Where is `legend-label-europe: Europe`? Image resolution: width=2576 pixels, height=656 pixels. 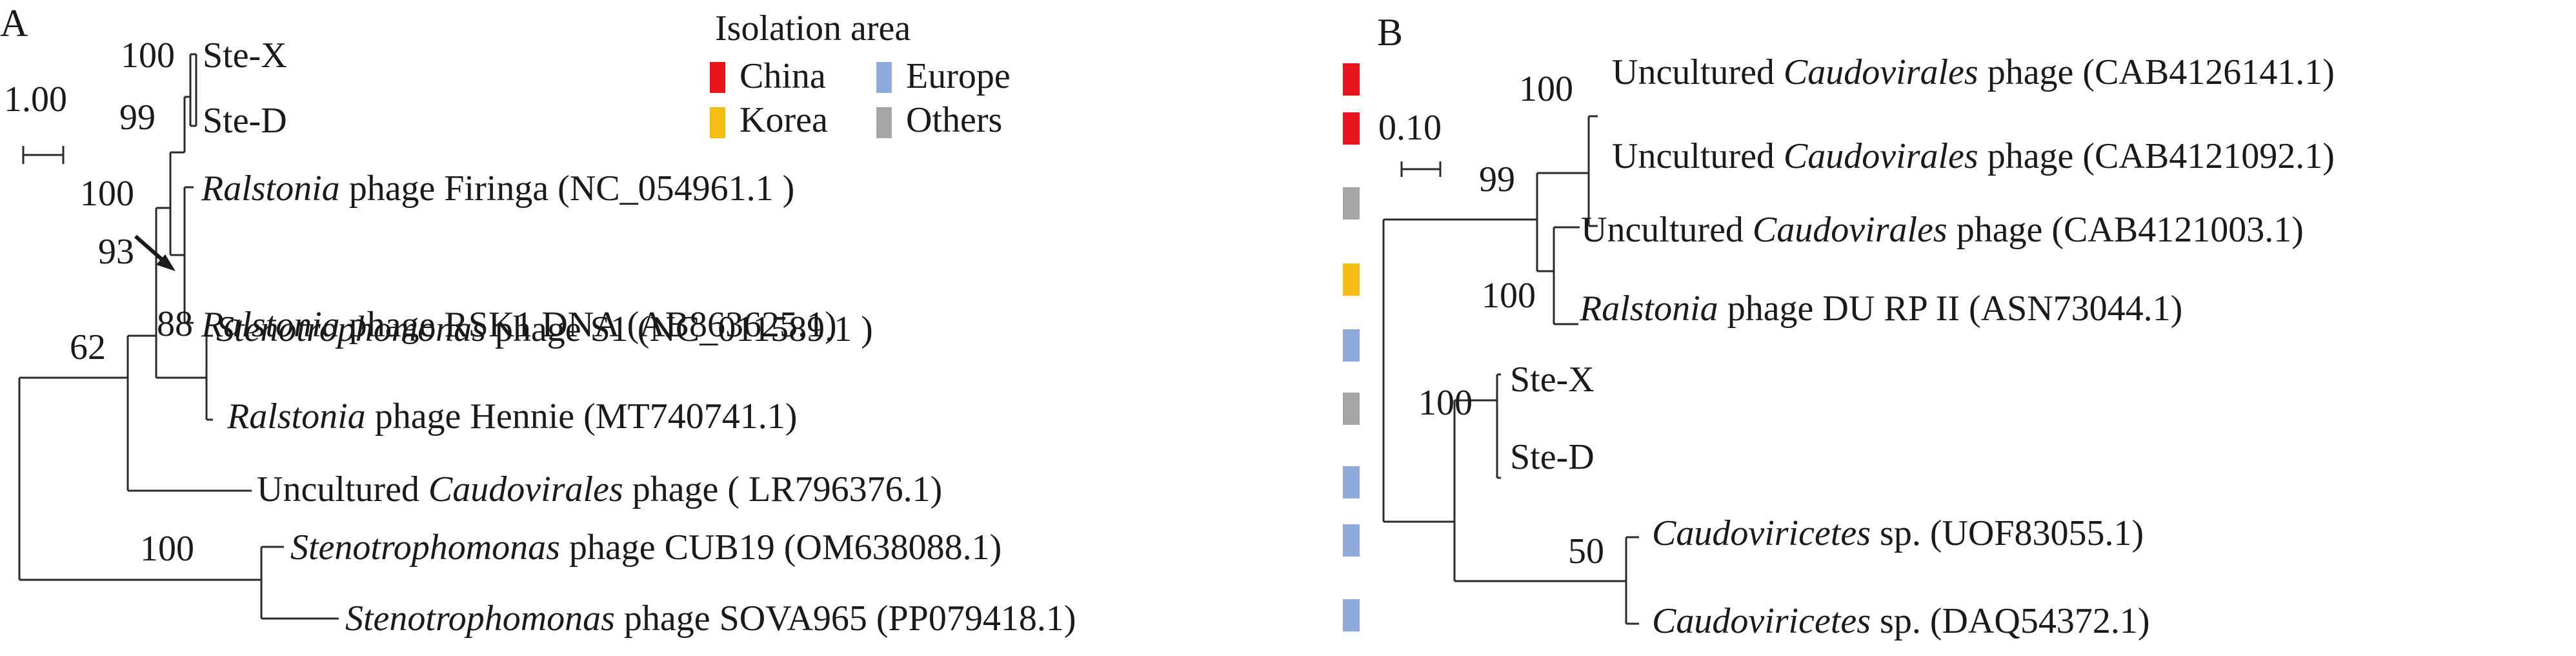
legend-label-europe: Europe is located at coordinates (959, 76).